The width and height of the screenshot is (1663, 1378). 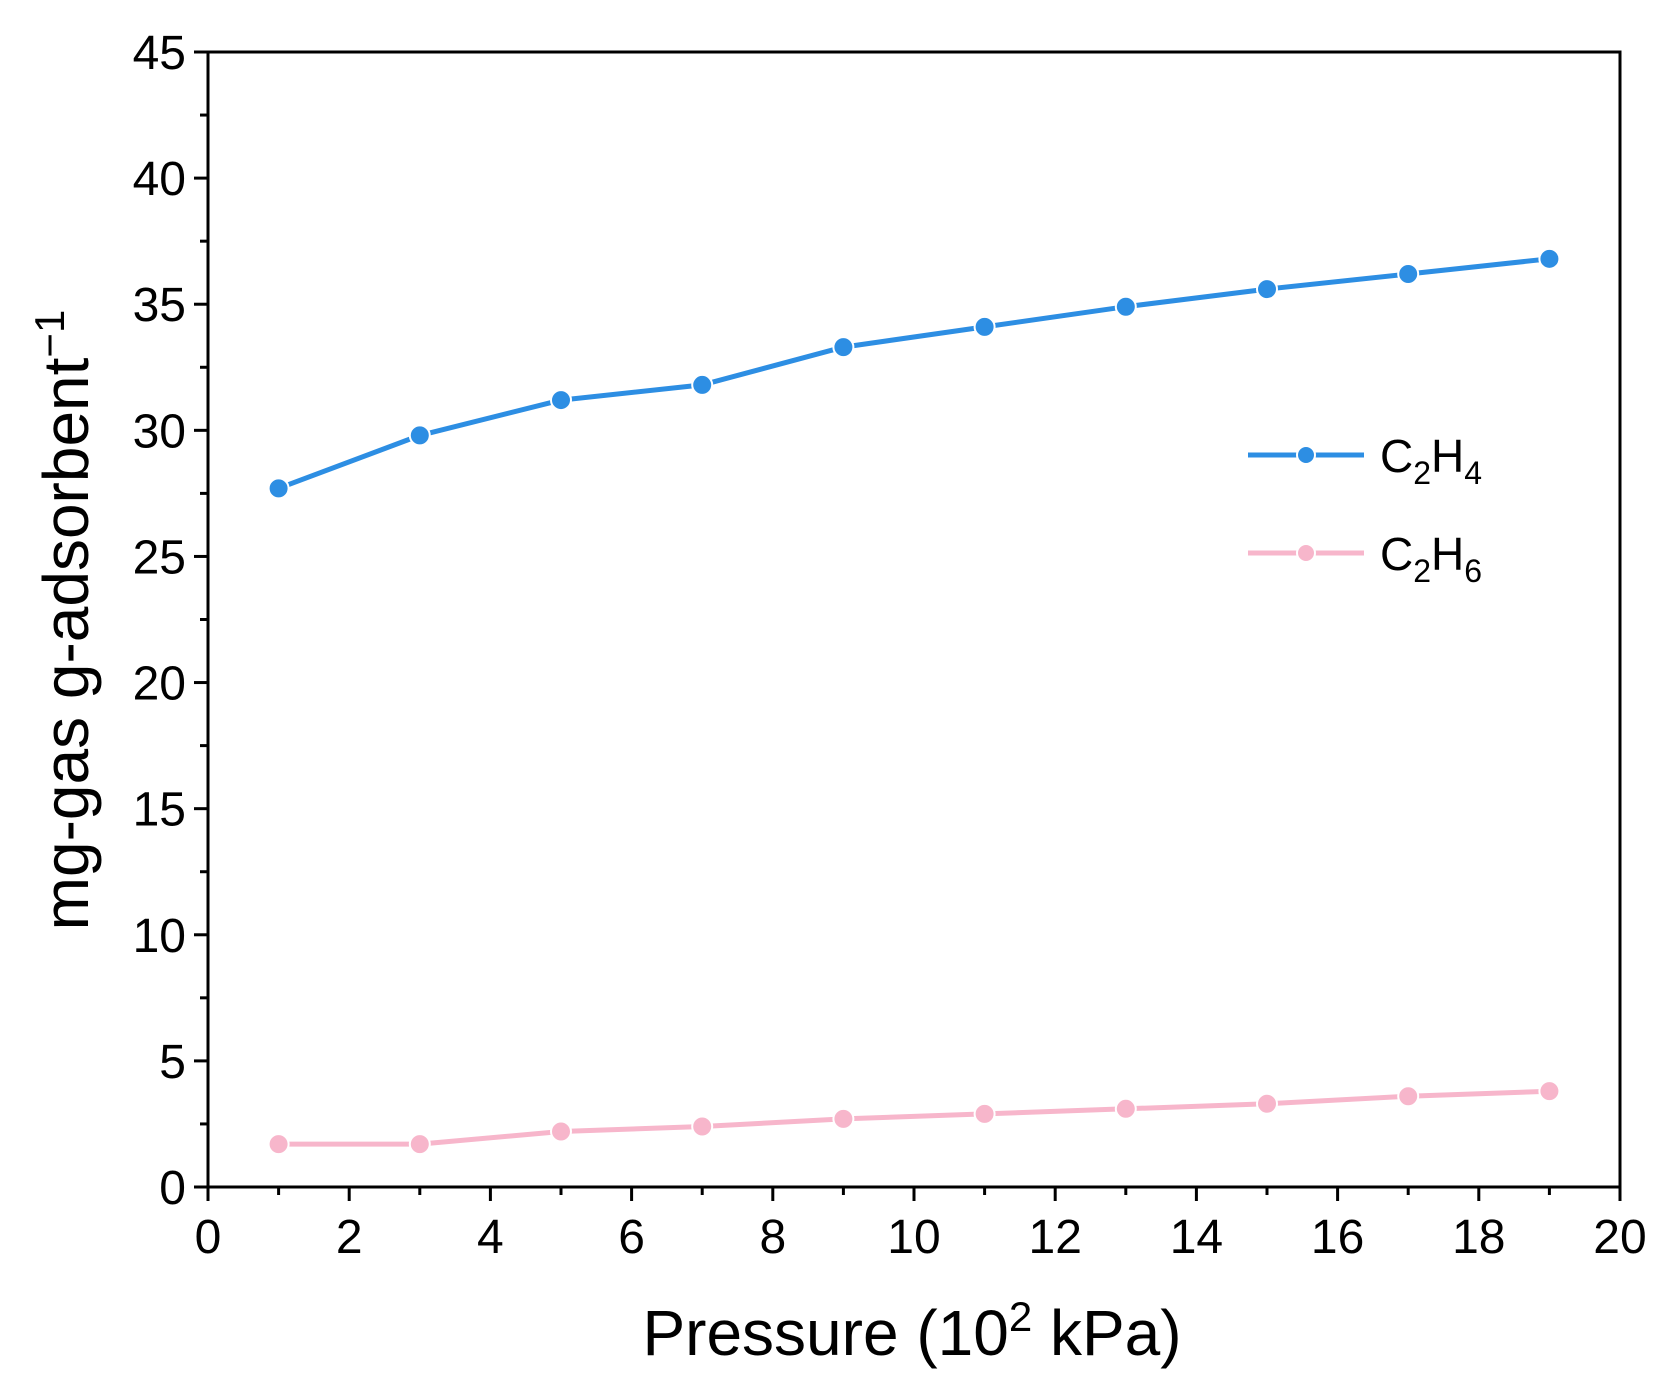 What do you see at coordinates (172, 1188) in the screenshot?
I see `y-tick-label: 0` at bounding box center [172, 1188].